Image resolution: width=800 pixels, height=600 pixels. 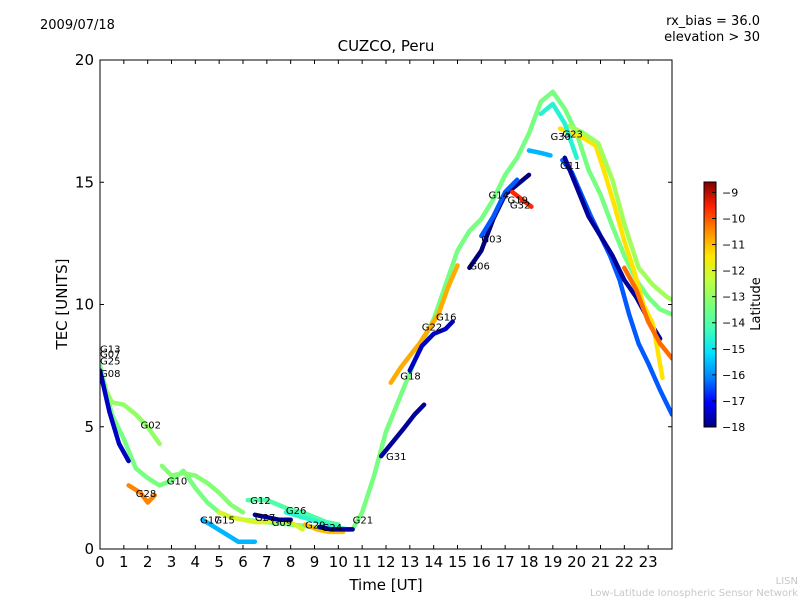 I want to click on x-tick-label: 22, so click(x=624, y=562).